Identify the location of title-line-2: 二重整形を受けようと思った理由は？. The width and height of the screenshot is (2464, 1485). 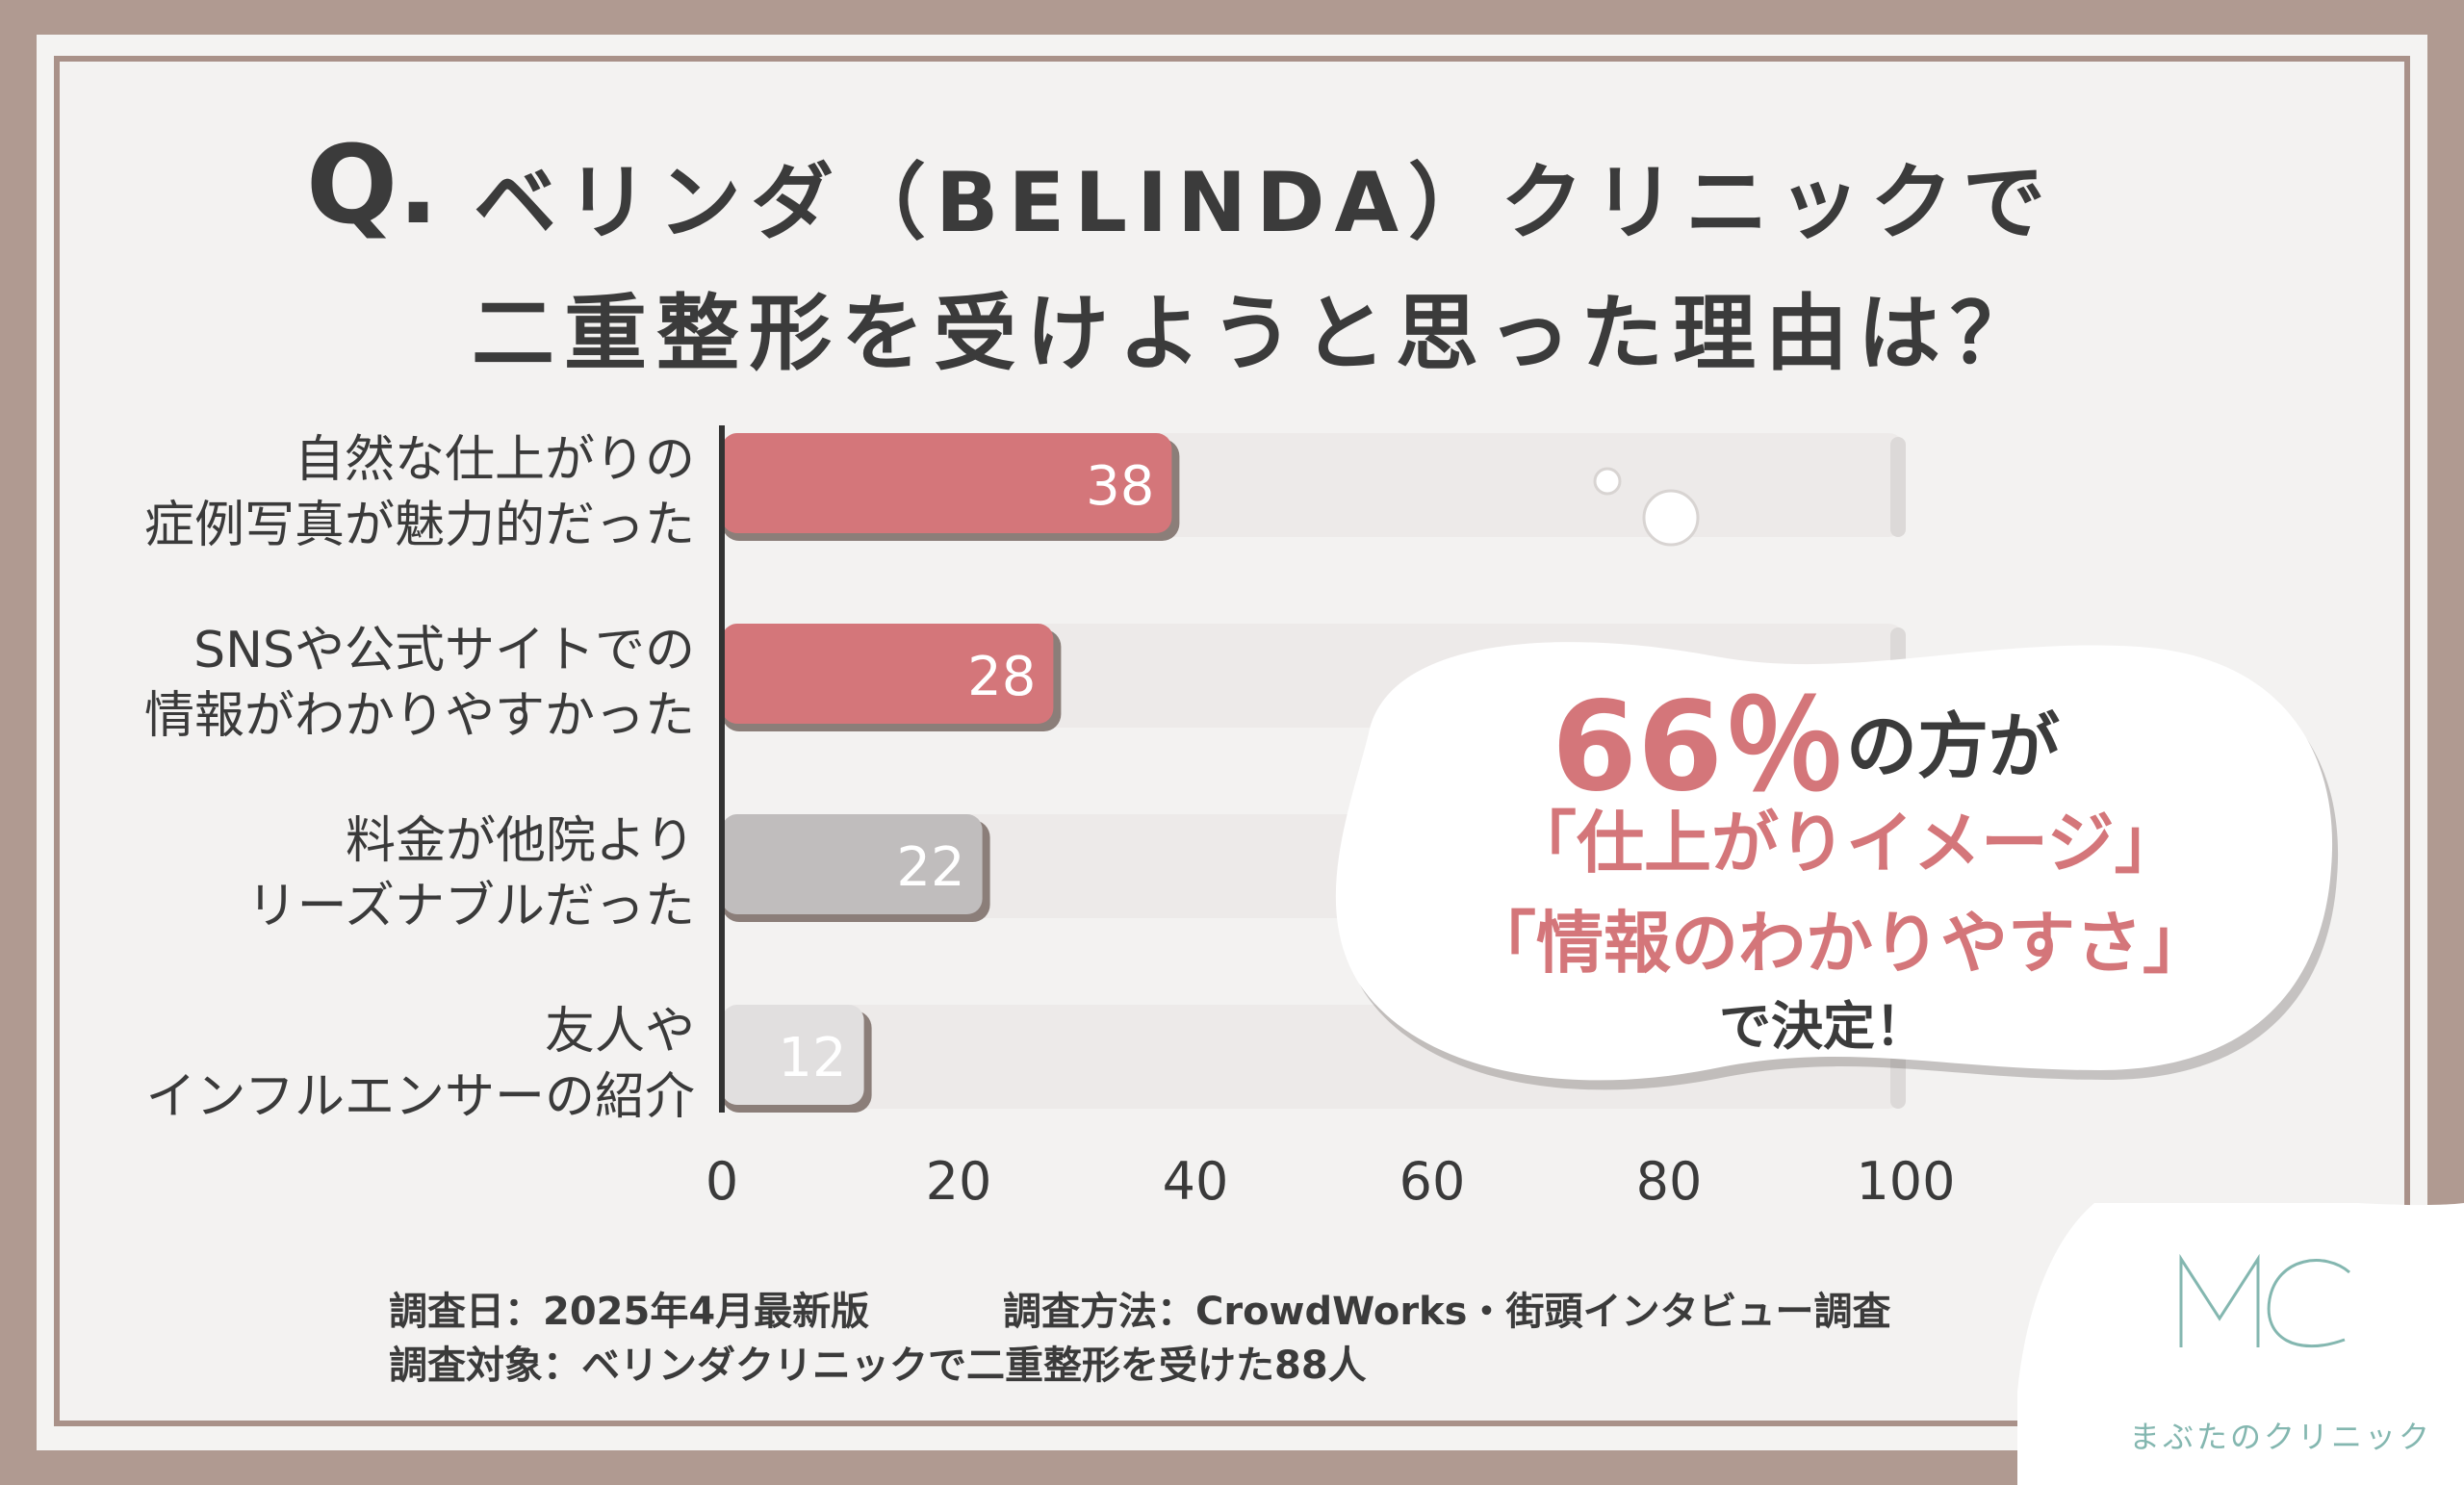
(1257, 334).